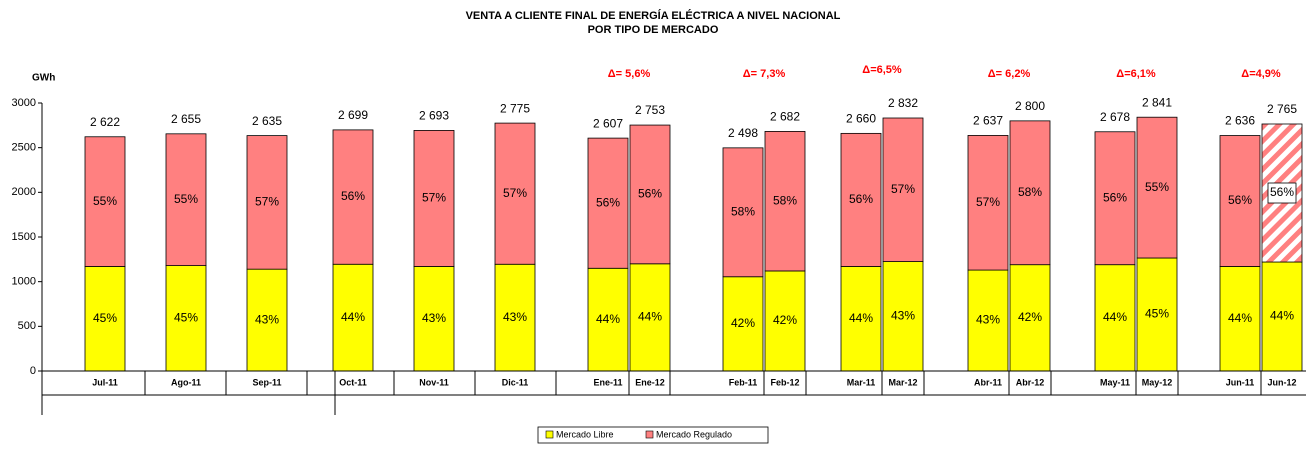 The height and width of the screenshot is (453, 1306). Describe the element at coordinates (1009, 74) in the screenshot. I see `annotation: Δ= 6,2%` at that location.